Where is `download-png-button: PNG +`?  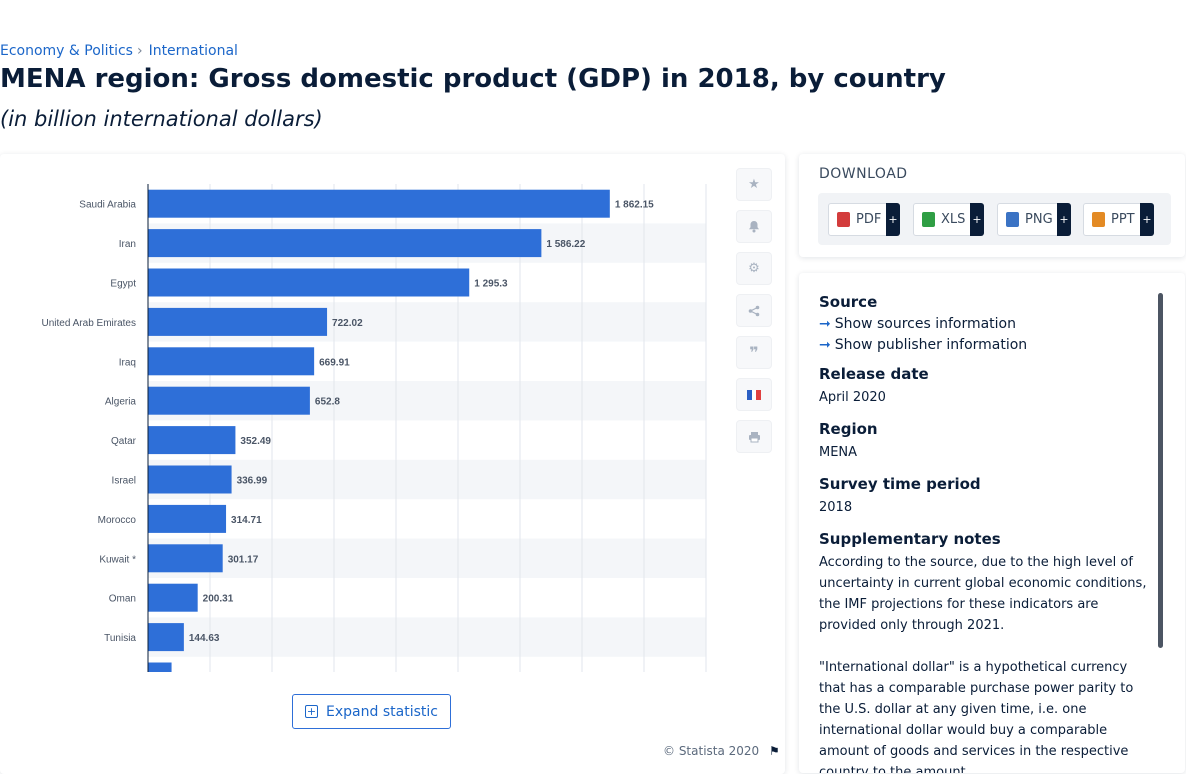
download-png-button: PNG + is located at coordinates (1034, 219).